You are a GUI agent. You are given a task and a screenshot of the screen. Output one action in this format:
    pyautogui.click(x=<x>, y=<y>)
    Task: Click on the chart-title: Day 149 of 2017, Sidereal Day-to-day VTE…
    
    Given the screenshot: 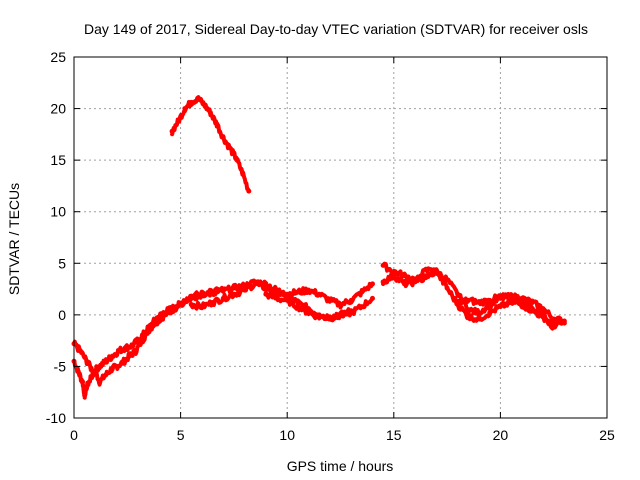 What is the action you would take?
    pyautogui.click(x=336, y=29)
    